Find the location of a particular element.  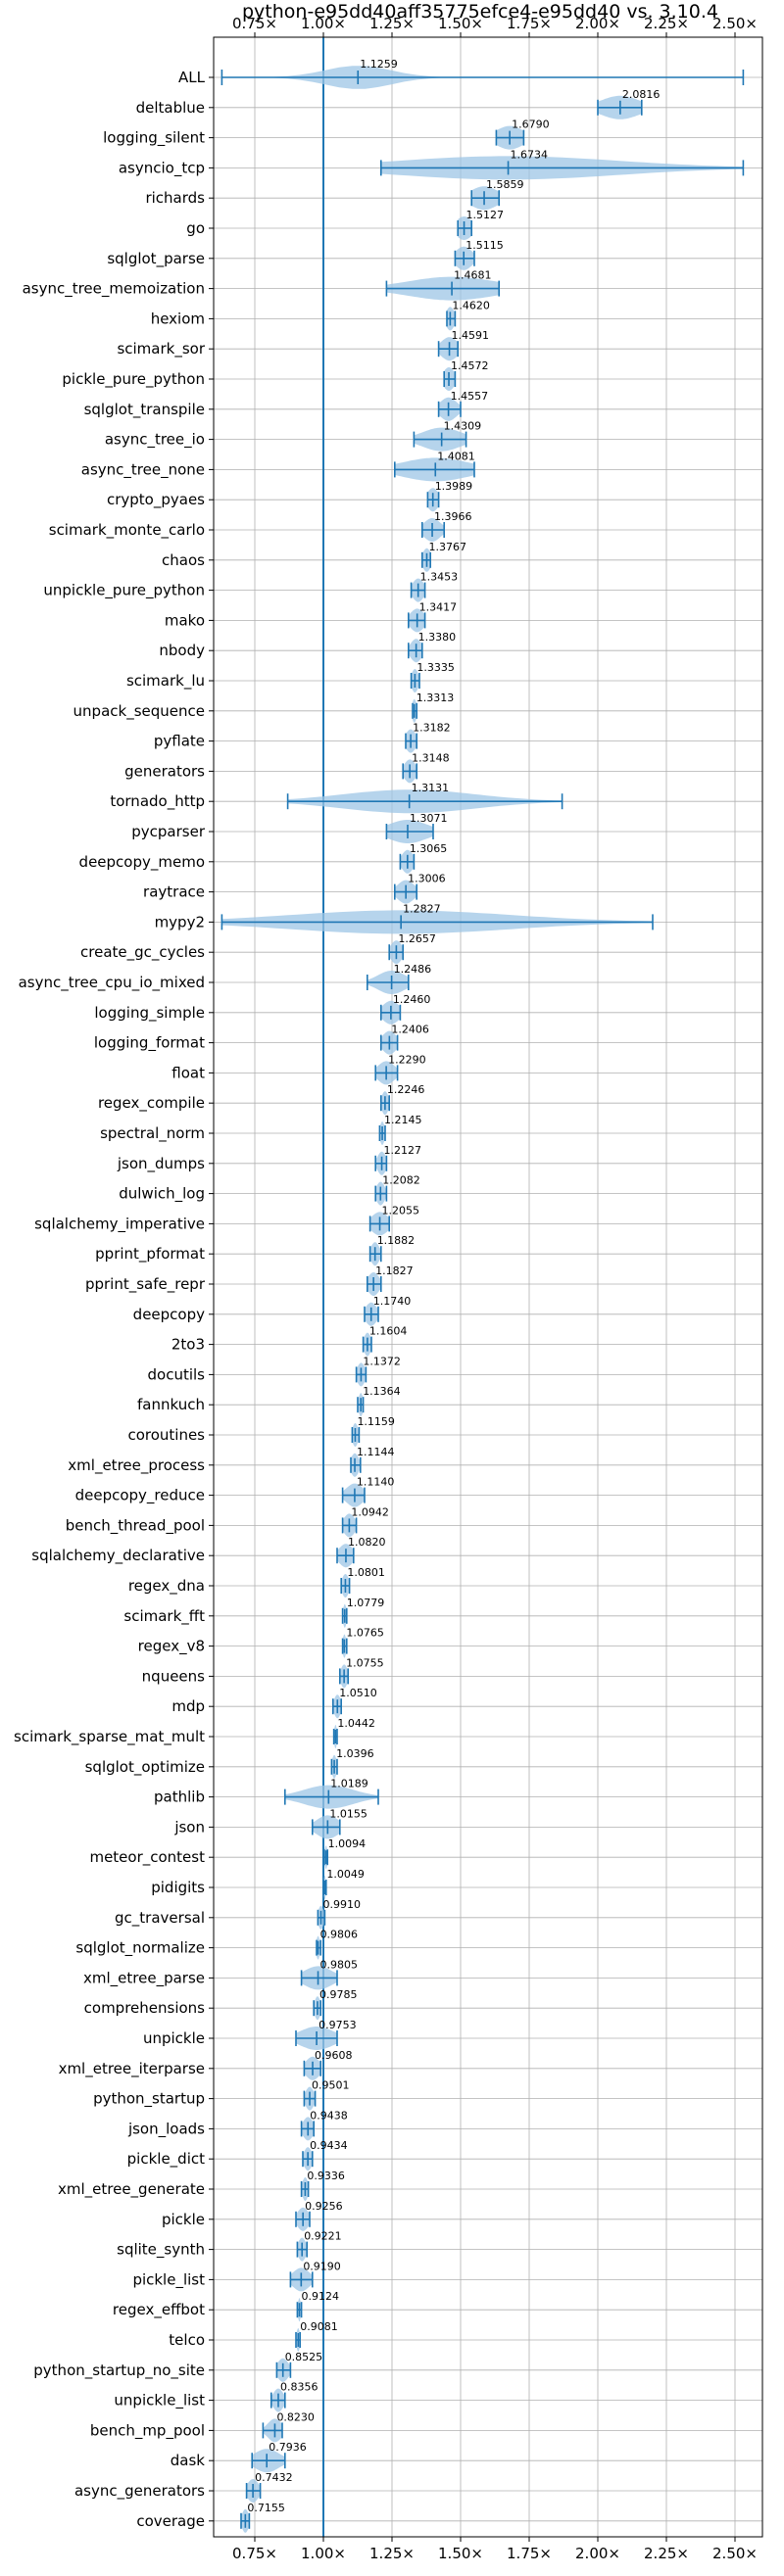

benchmark-label: dulwich_log is located at coordinates (162, 1194).